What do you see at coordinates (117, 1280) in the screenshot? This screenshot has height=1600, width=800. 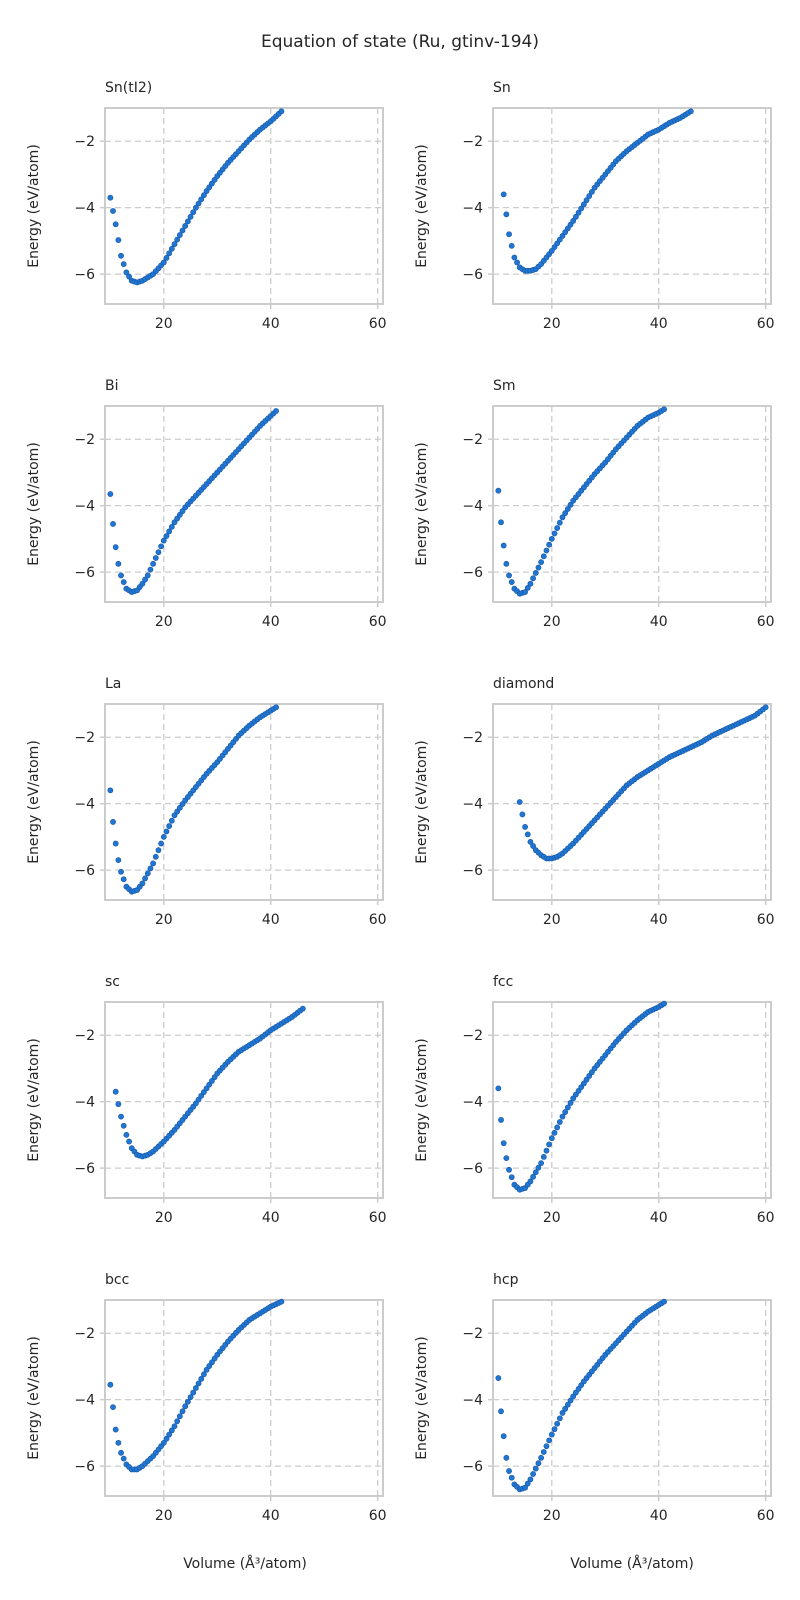 I see `subplot-title: bcc` at bounding box center [117, 1280].